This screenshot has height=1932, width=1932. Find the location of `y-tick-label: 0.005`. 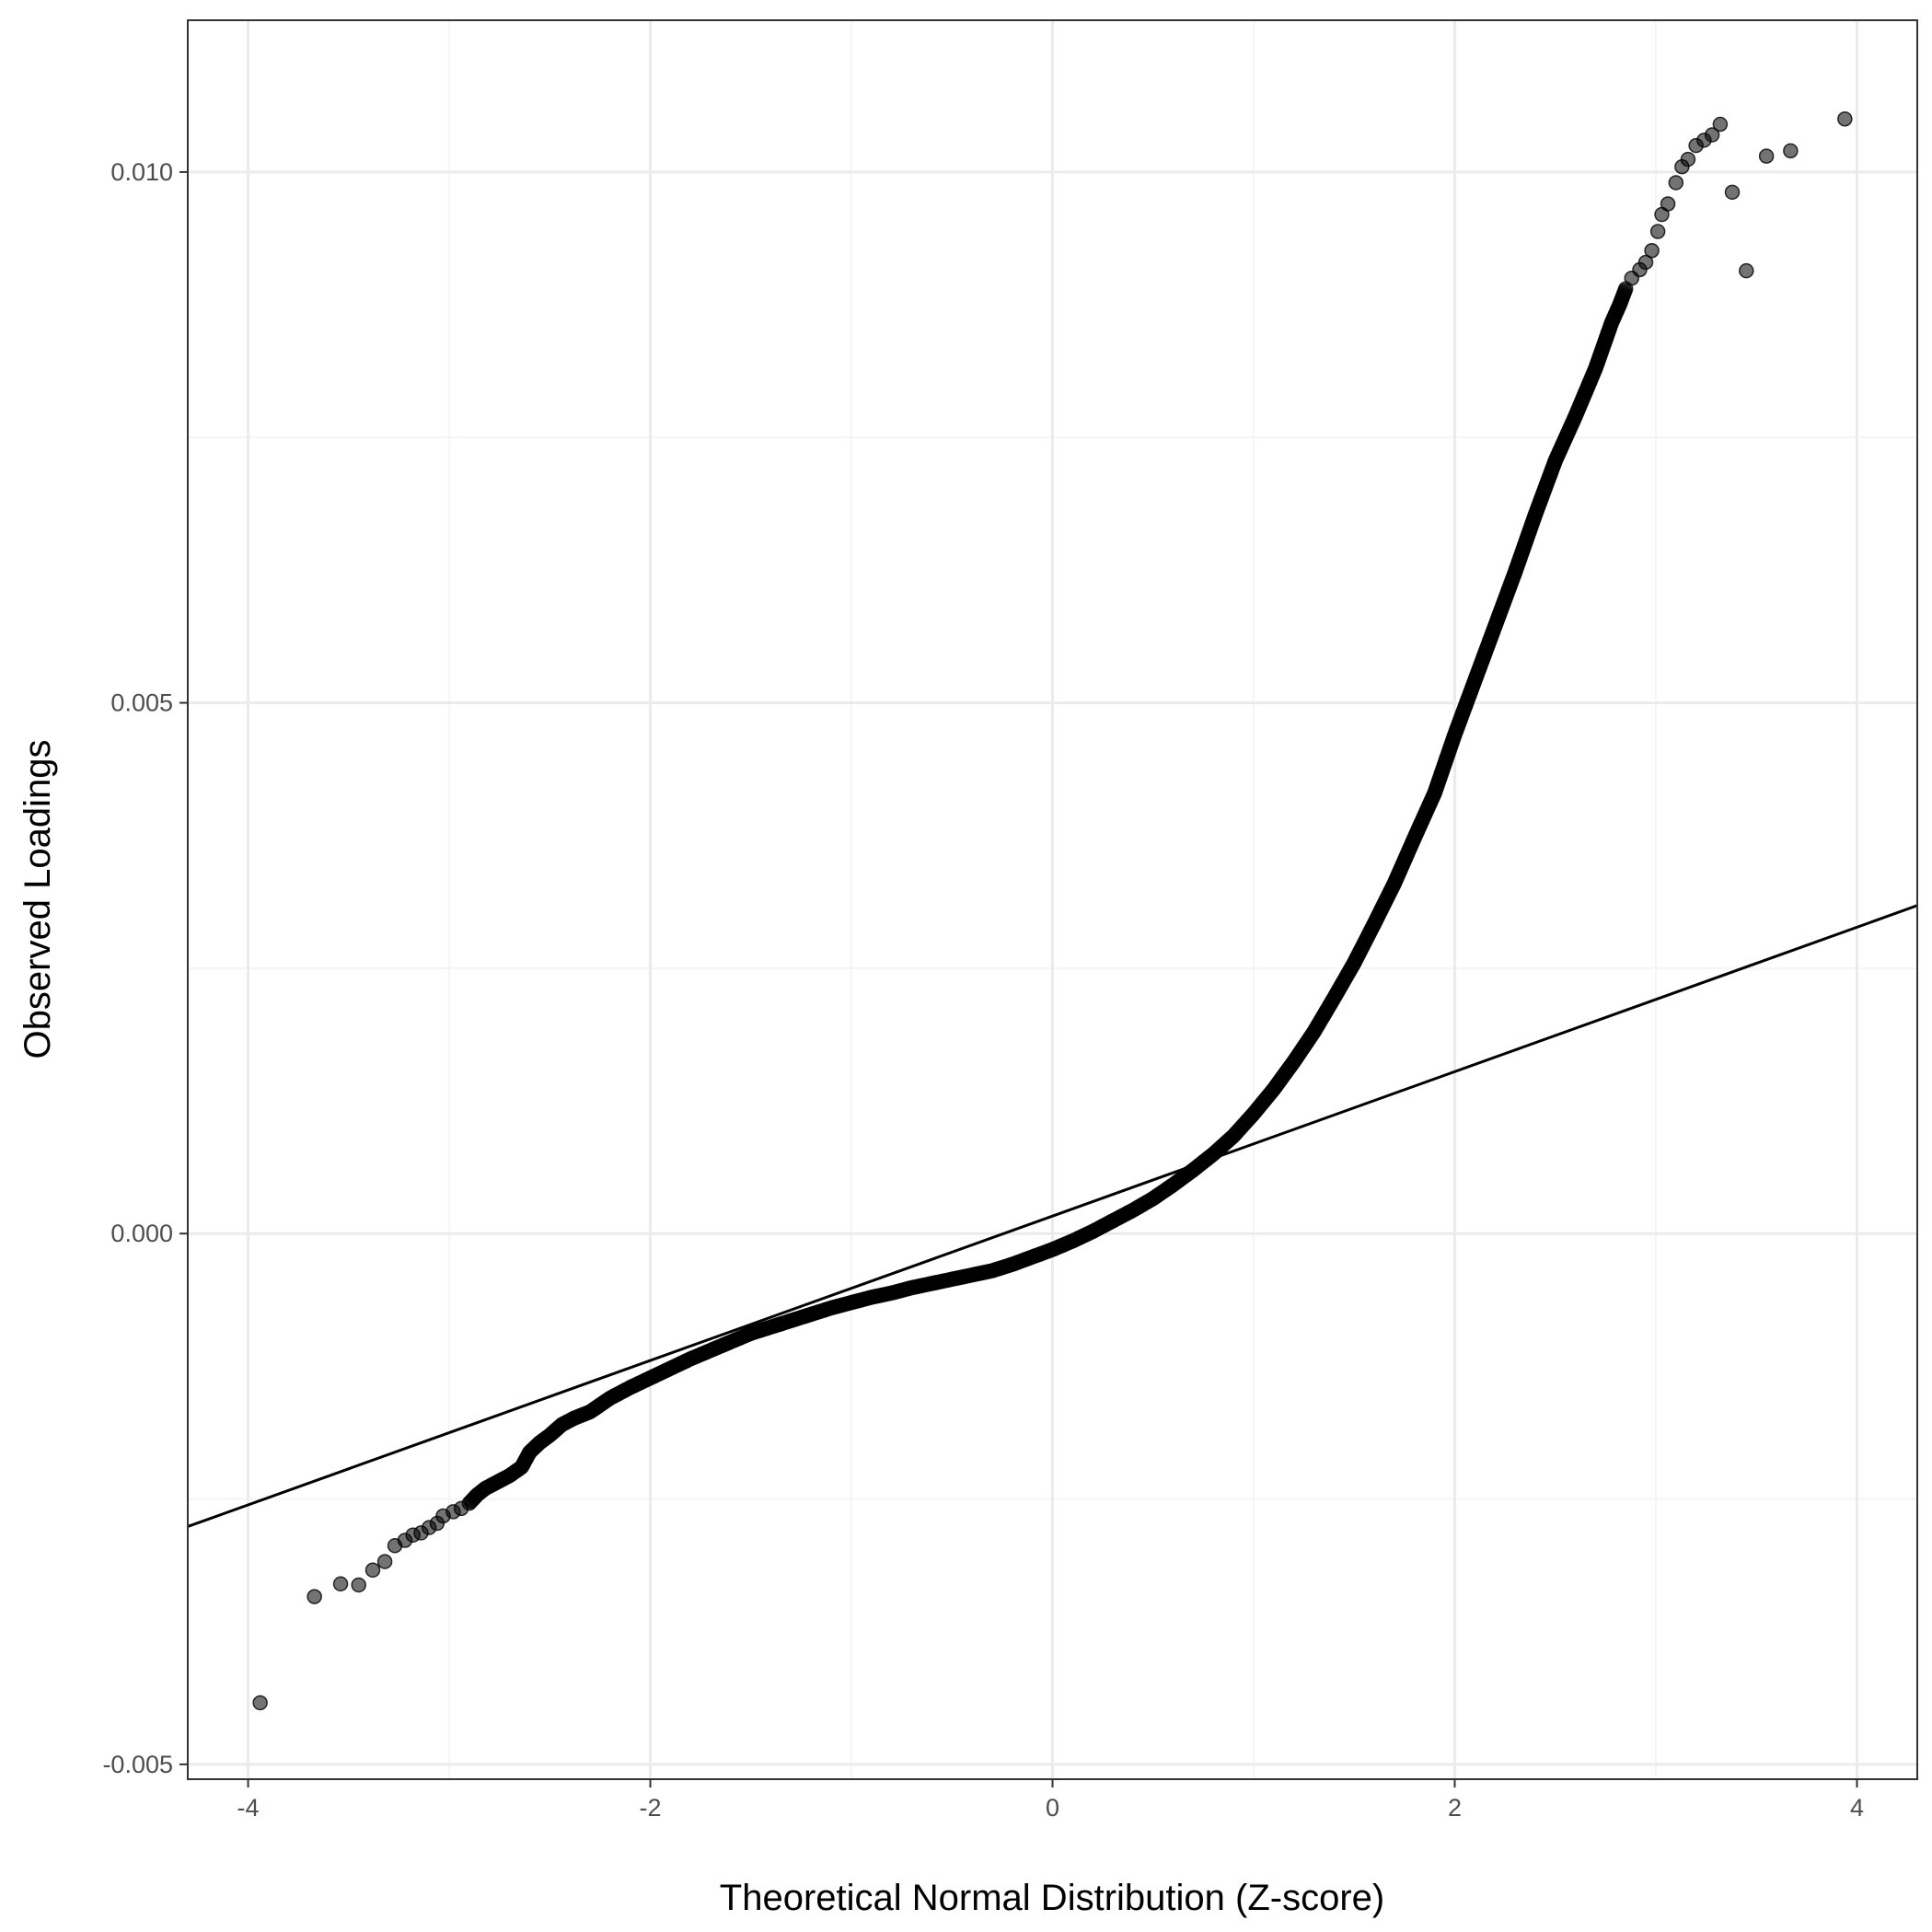

y-tick-label: 0.005 is located at coordinates (142, 703).